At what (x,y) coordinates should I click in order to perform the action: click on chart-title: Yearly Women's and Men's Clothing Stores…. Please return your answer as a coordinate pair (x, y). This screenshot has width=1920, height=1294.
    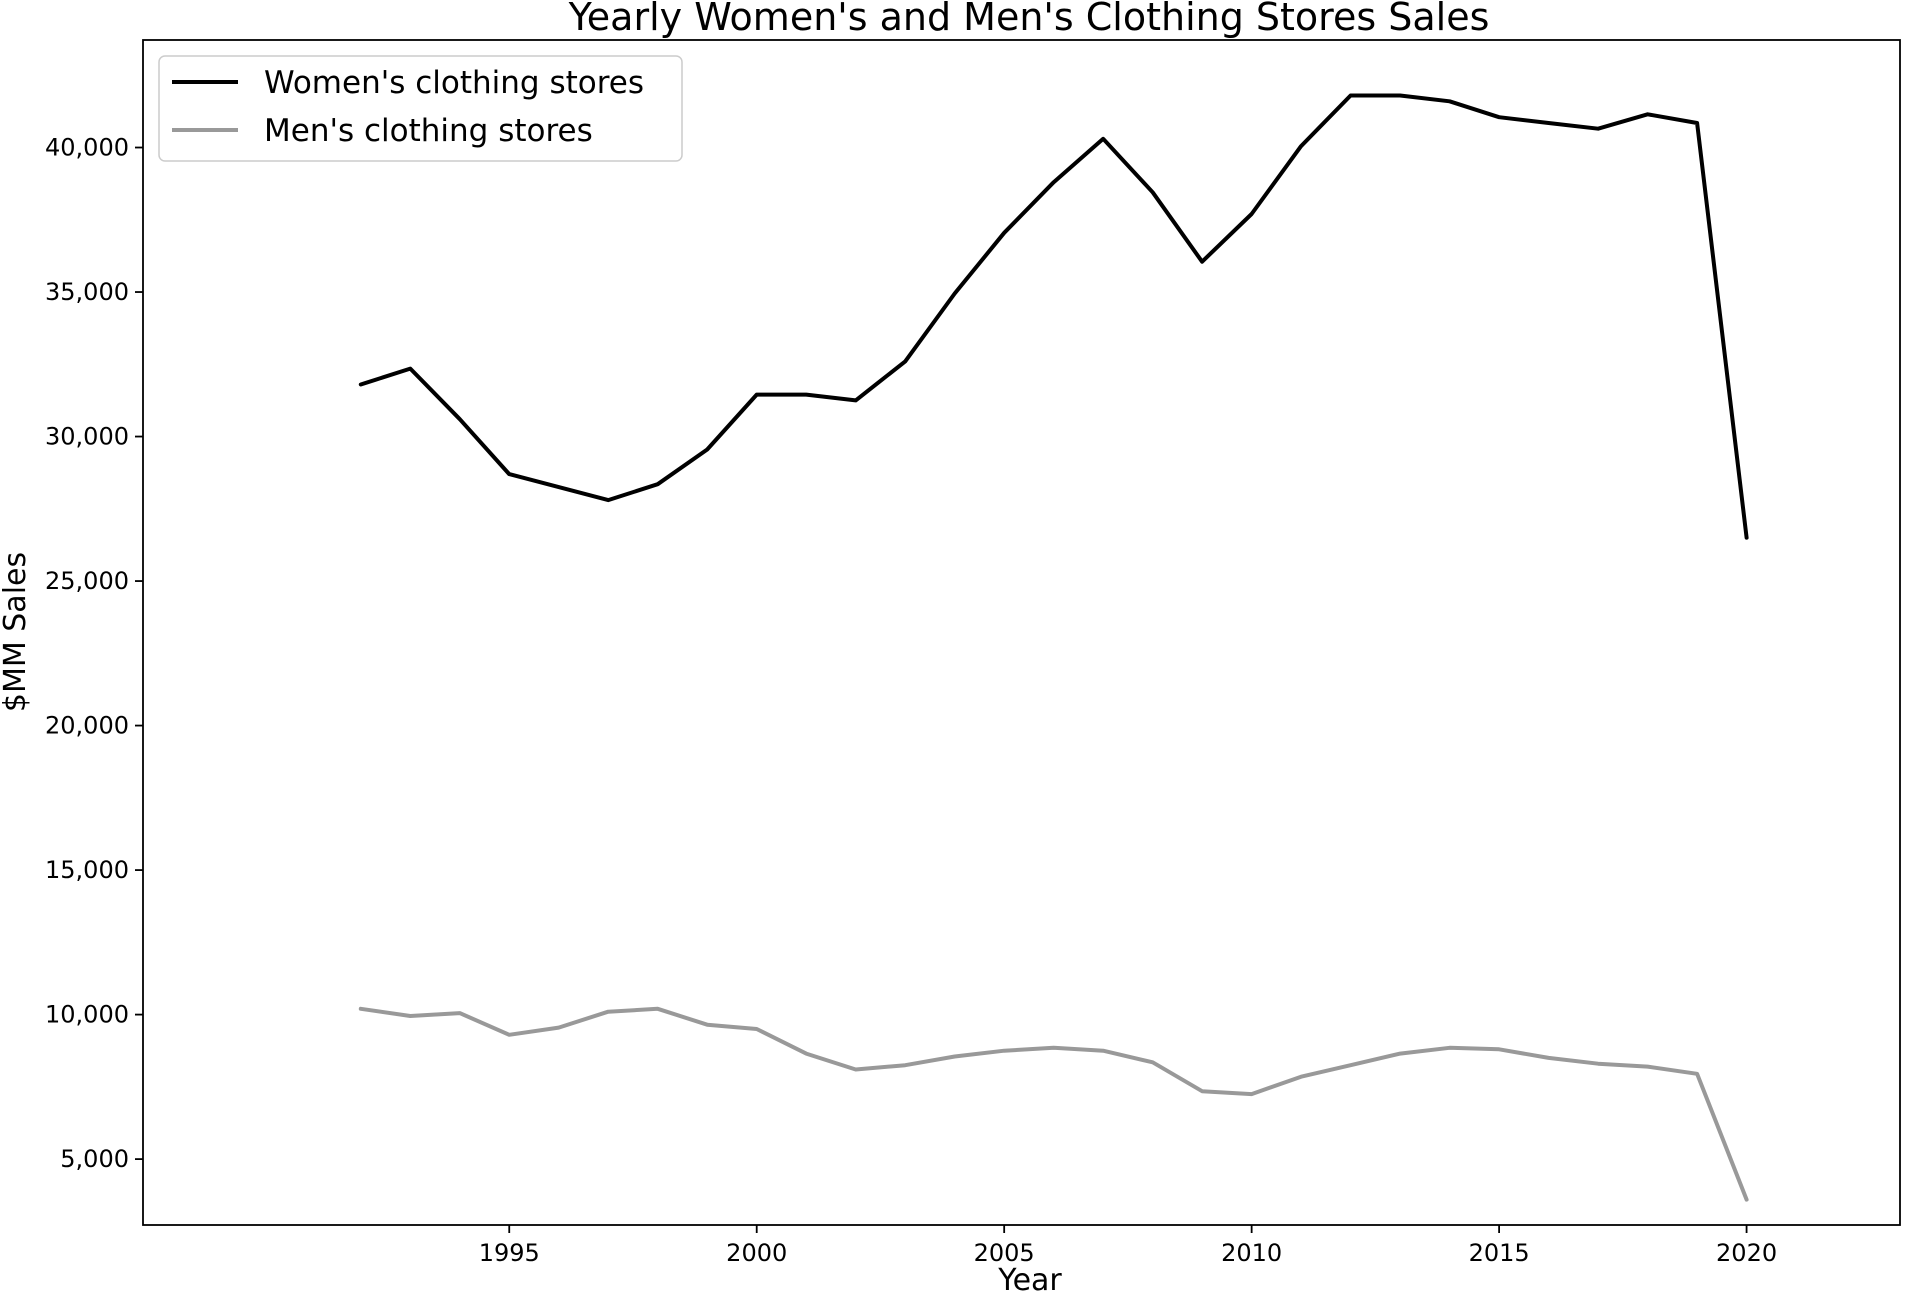
    Looking at the image, I should click on (1029, 19).